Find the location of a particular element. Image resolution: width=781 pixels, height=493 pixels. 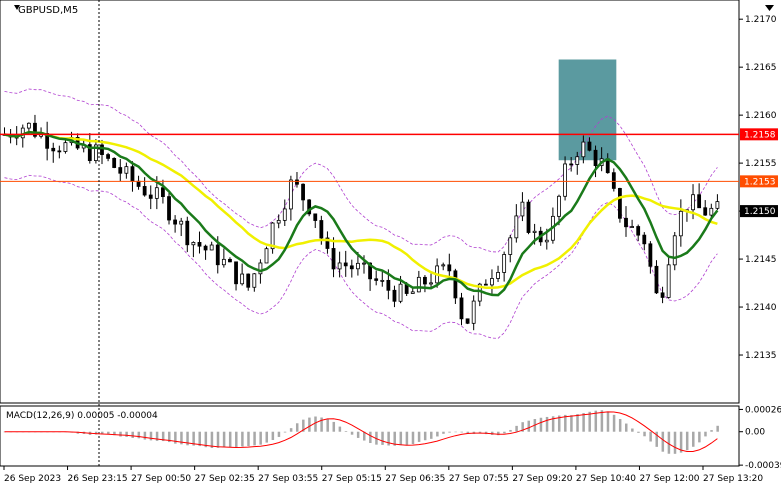

scroll-arrow-icon is located at coordinates (769, 8).